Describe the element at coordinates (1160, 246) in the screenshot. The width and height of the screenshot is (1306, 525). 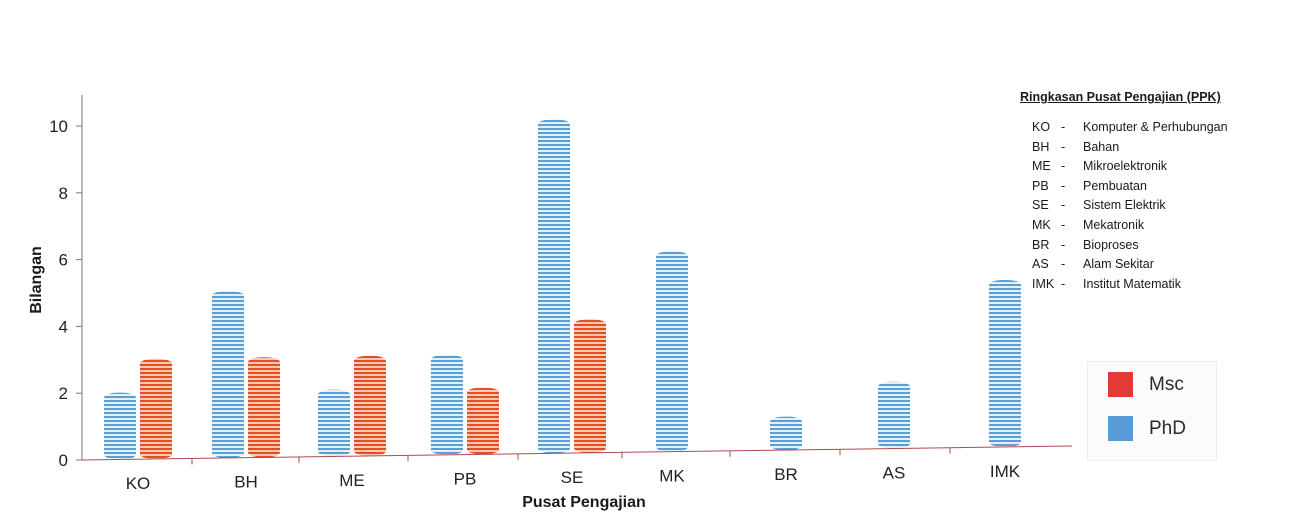
I see `abbreviation-row: BR - Bioproses` at that location.